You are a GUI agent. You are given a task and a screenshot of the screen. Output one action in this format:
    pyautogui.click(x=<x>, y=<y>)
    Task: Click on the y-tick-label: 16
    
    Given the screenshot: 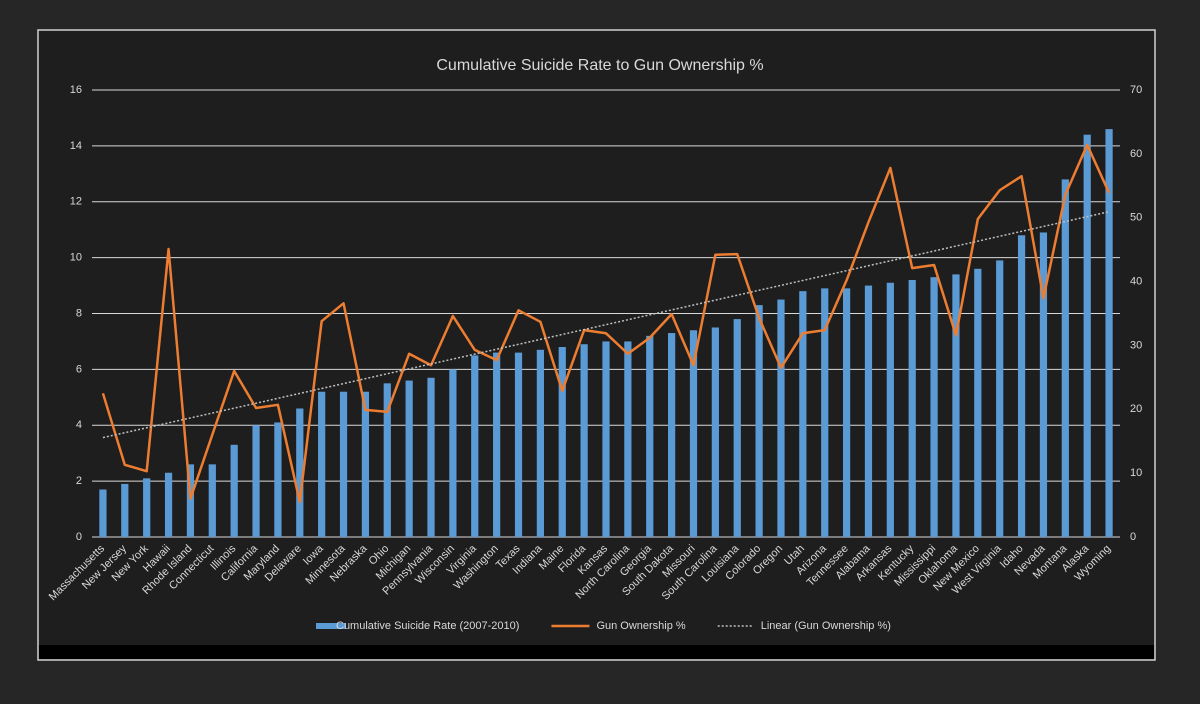 What is the action you would take?
    pyautogui.click(x=76, y=90)
    